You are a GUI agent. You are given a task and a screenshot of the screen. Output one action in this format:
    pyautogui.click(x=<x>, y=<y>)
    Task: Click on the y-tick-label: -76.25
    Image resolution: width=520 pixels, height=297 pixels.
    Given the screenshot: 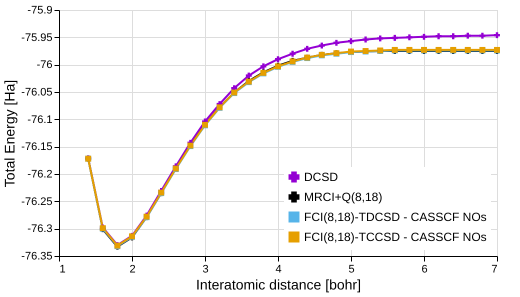 What is the action you would take?
    pyautogui.click(x=36, y=202)
    